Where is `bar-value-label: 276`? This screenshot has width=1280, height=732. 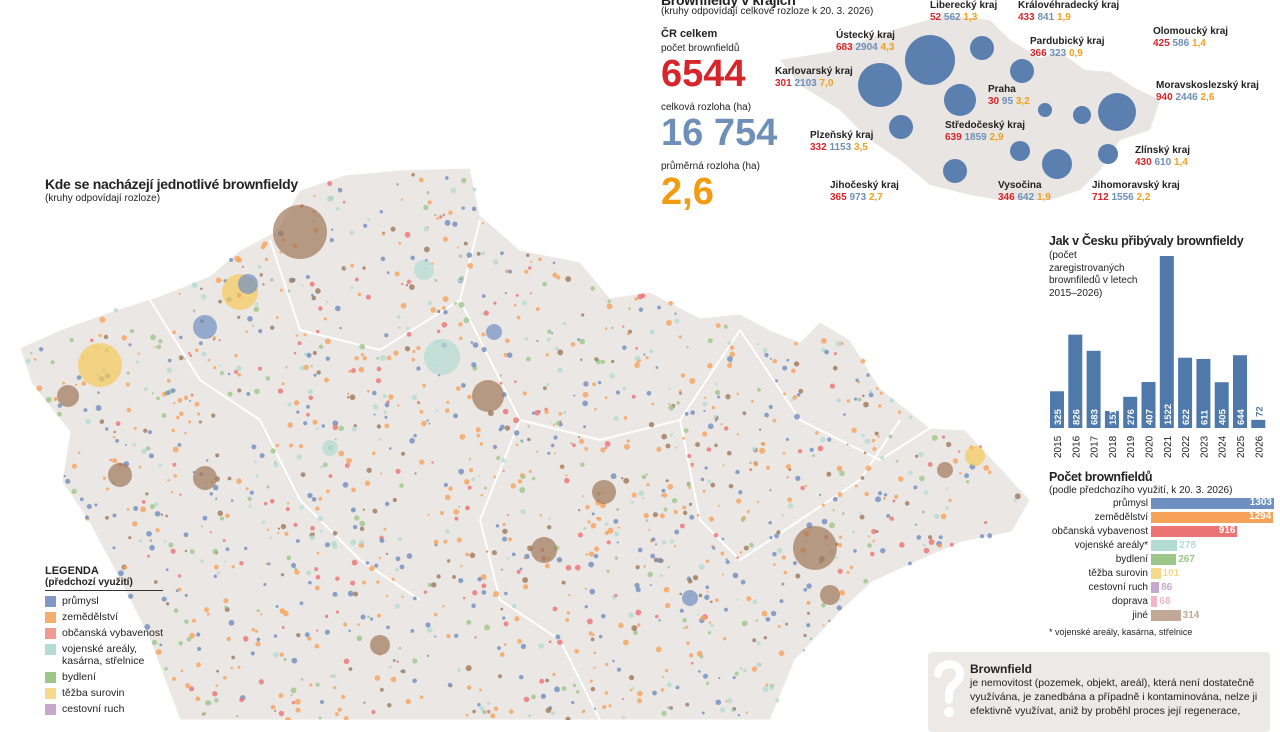 bar-value-label: 276 is located at coordinates (1131, 417).